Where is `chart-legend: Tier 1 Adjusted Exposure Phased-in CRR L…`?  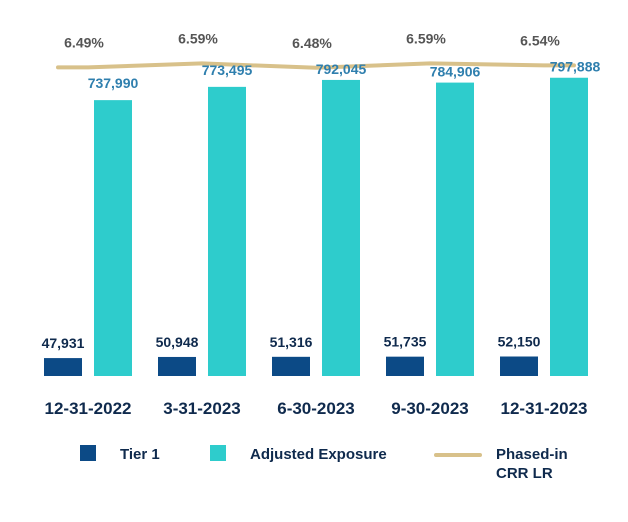 chart-legend: Tier 1 Adjusted Exposure Phased-in CRR L… is located at coordinates (314, 473).